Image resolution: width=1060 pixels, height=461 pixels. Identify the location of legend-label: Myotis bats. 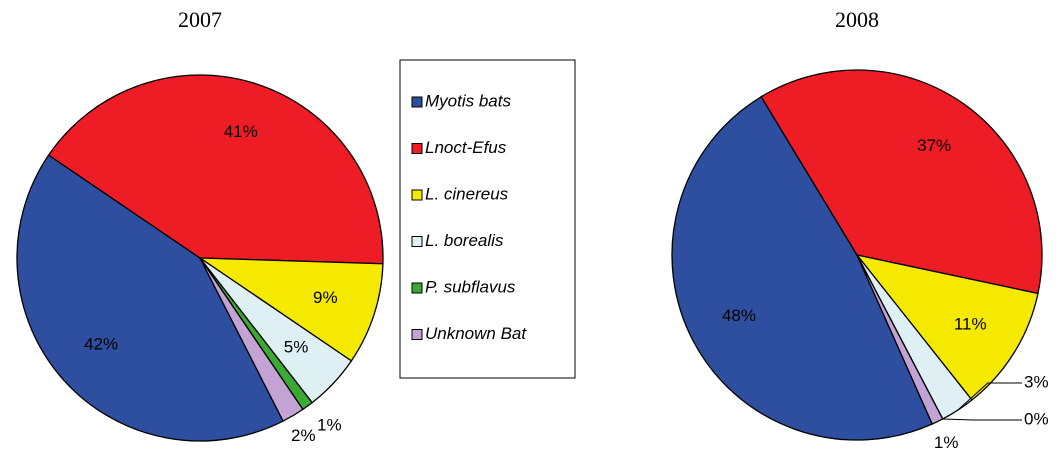
(468, 100).